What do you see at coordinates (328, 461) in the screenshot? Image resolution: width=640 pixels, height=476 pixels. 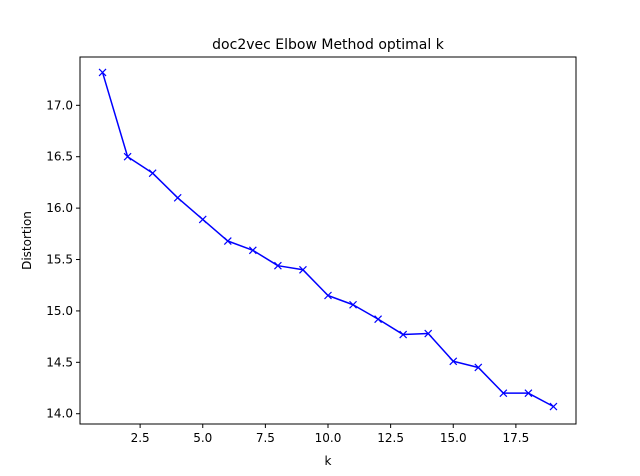 I see `x-axis-label: k` at bounding box center [328, 461].